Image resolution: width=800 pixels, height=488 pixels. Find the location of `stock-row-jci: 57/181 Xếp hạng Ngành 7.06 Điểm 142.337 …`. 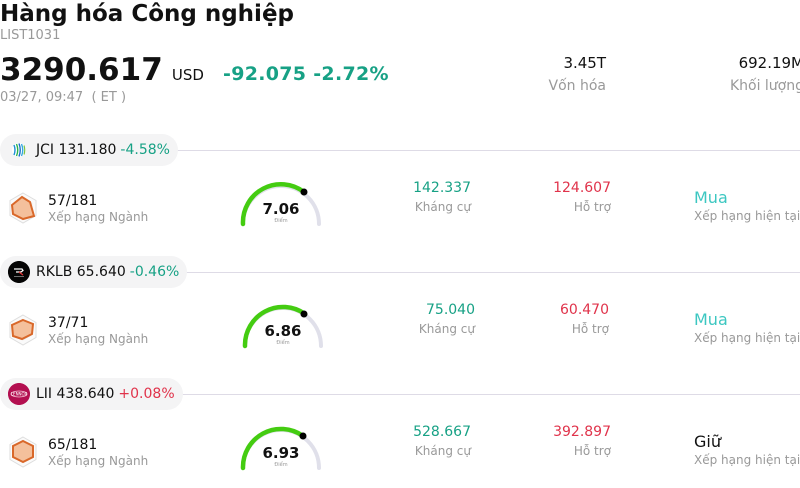

stock-row-jci: 57/181 Xếp hạng Ngành 7.06 Điểm 142.337 … is located at coordinates (400, 210).